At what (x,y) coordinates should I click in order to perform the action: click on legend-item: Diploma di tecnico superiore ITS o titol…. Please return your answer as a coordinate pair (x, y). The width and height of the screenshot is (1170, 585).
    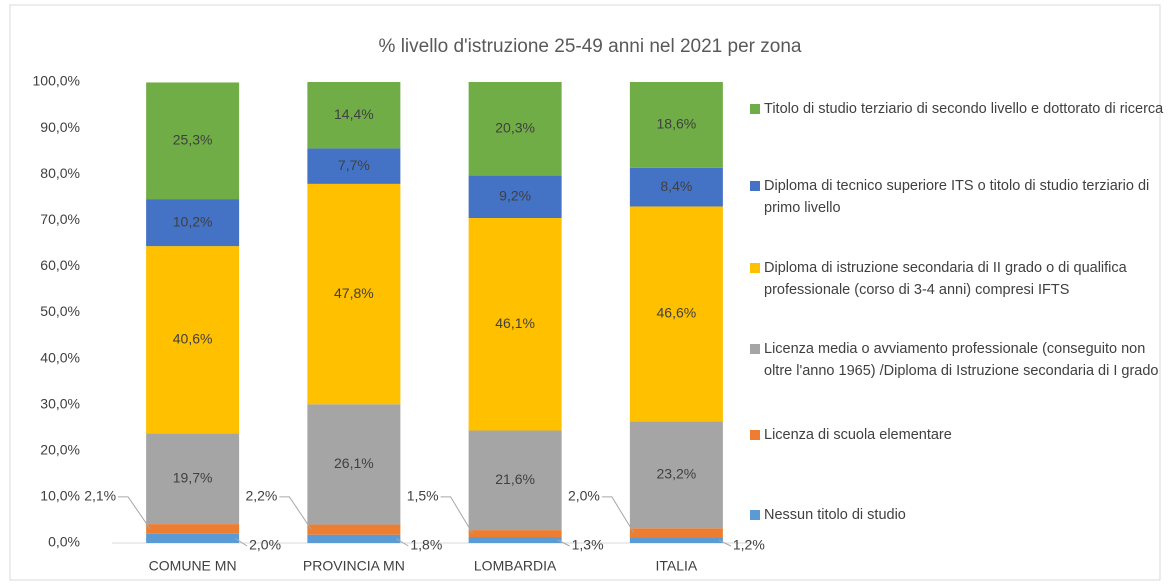
    Looking at the image, I should click on (960, 197).